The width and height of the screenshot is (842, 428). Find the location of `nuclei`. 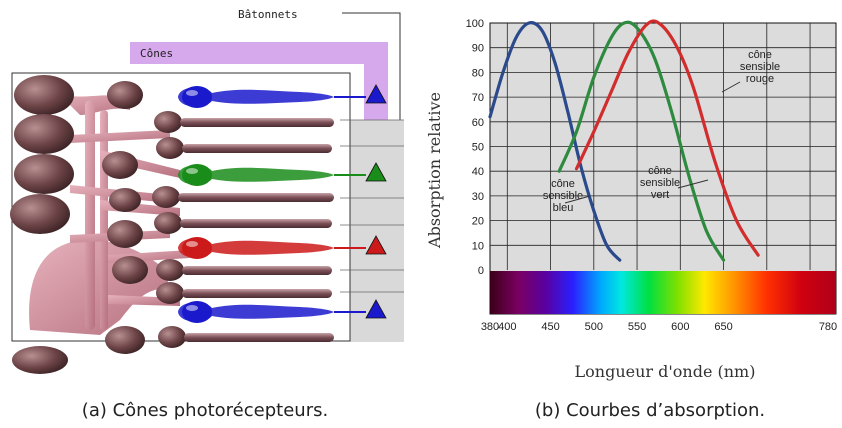

nuclei is located at coordinates (79, 224).